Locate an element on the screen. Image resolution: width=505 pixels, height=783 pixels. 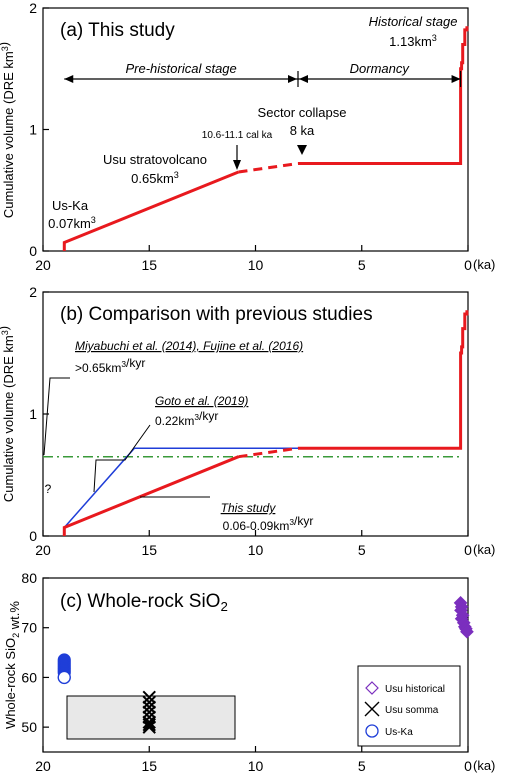
range-arrow-mid-right is located at coordinates (303, 79).